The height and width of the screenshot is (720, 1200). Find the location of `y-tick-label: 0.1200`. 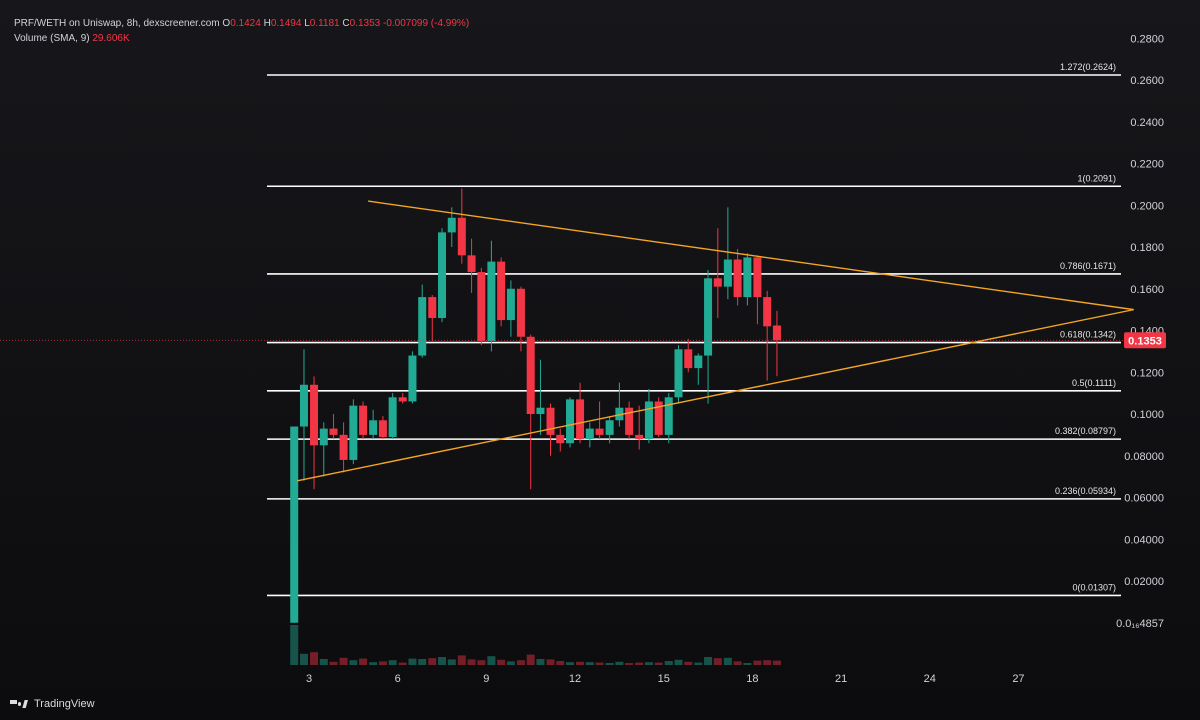

y-tick-label: 0.1200 is located at coordinates (1147, 373).